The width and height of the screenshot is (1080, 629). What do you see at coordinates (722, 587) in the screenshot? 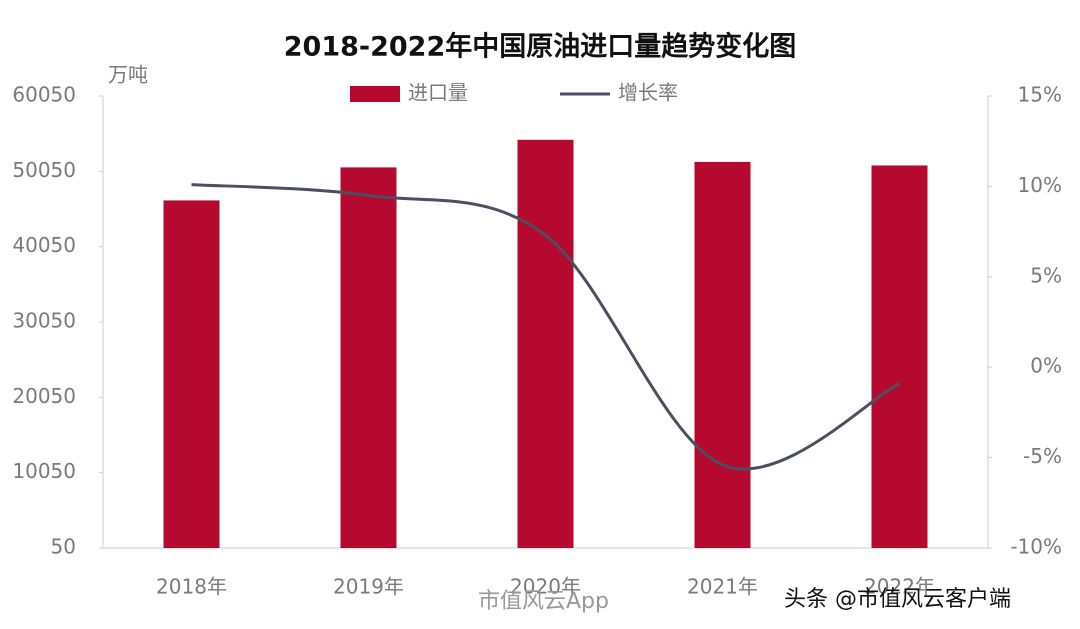
I see `x-tick-label: 2021年` at bounding box center [722, 587].